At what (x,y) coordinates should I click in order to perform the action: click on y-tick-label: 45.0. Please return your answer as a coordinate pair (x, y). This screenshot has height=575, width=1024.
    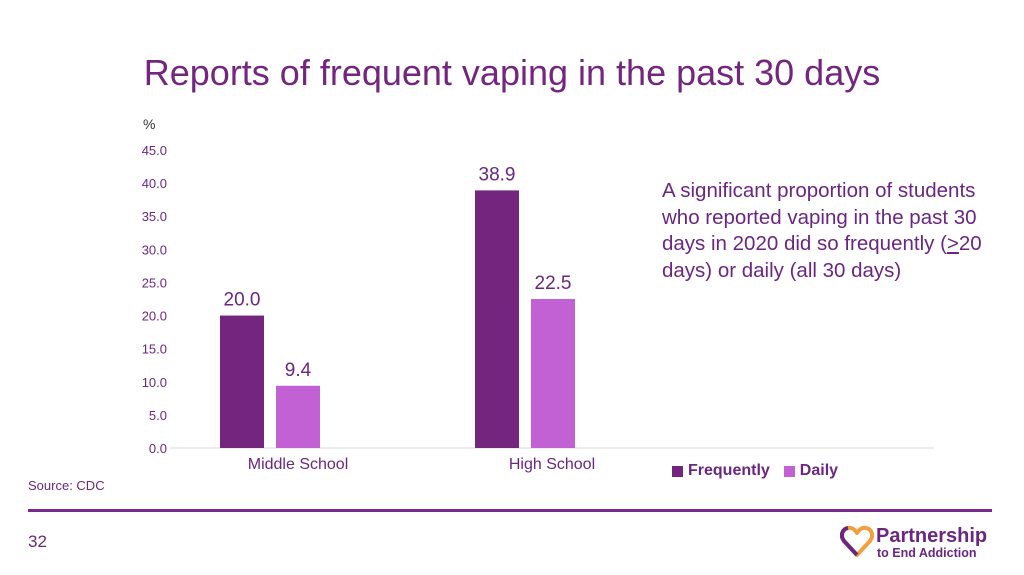
    Looking at the image, I should click on (154, 150).